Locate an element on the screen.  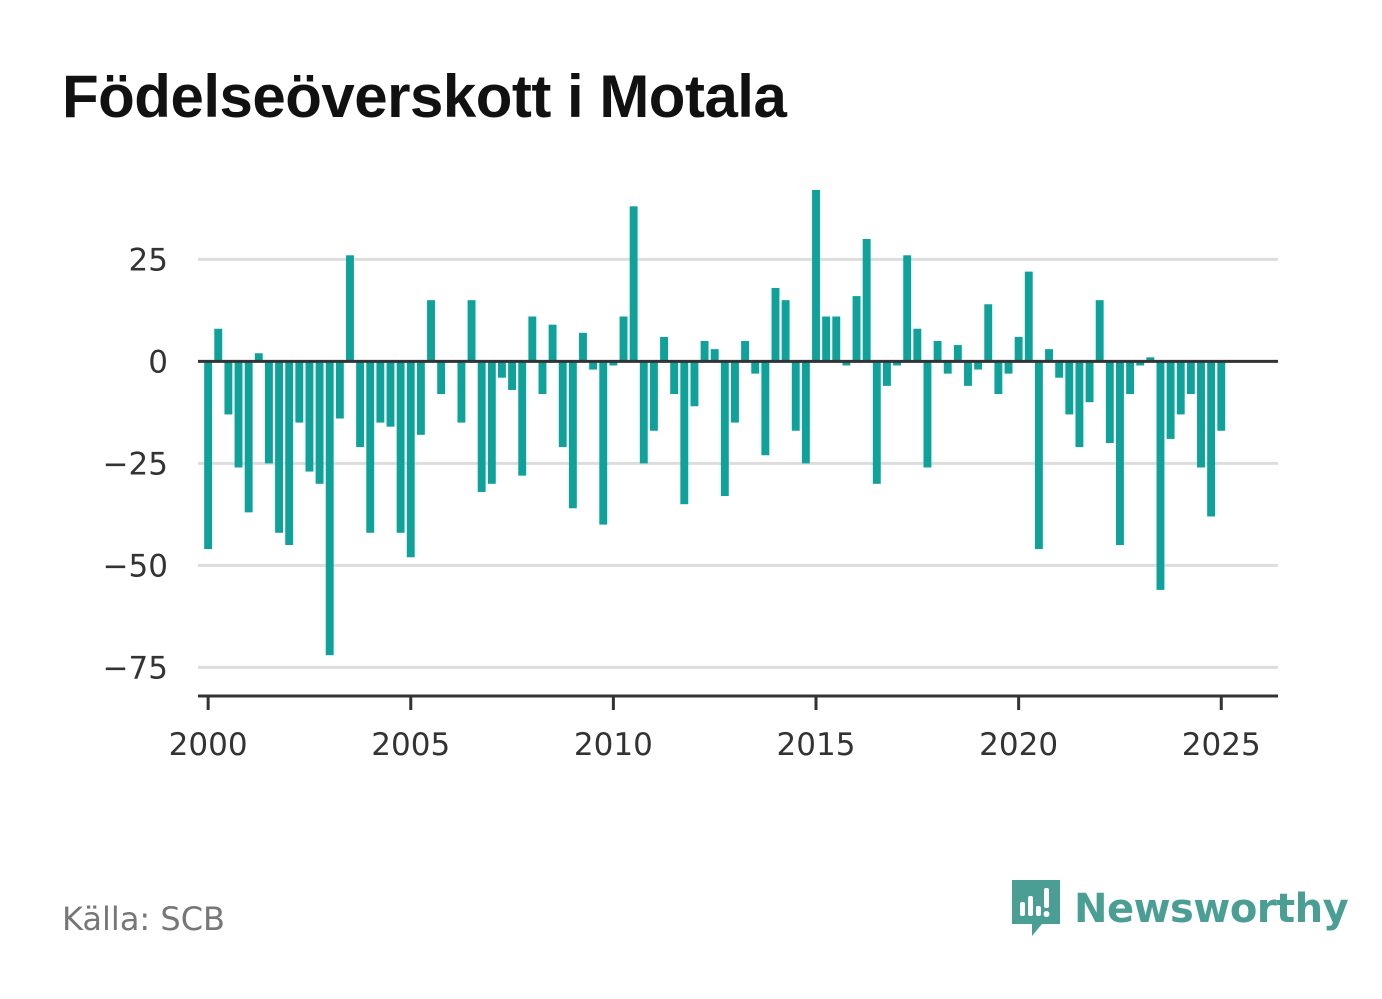
x-tick-label: 2020 is located at coordinates (1018, 745).